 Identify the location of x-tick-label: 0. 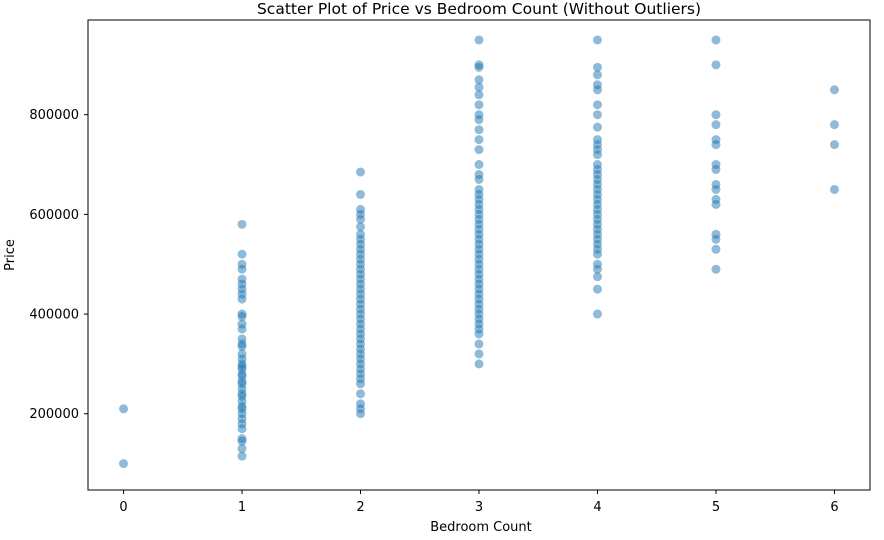
(123, 507).